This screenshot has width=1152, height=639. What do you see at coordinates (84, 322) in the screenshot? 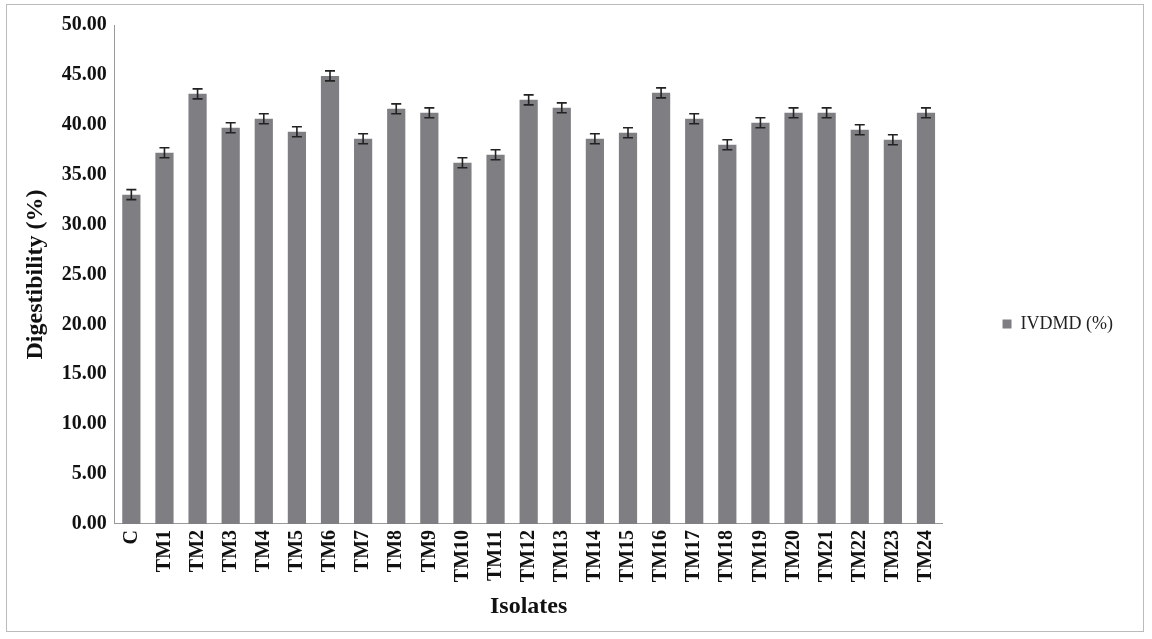
I see `y-tick-label: 20.00` at bounding box center [84, 322].